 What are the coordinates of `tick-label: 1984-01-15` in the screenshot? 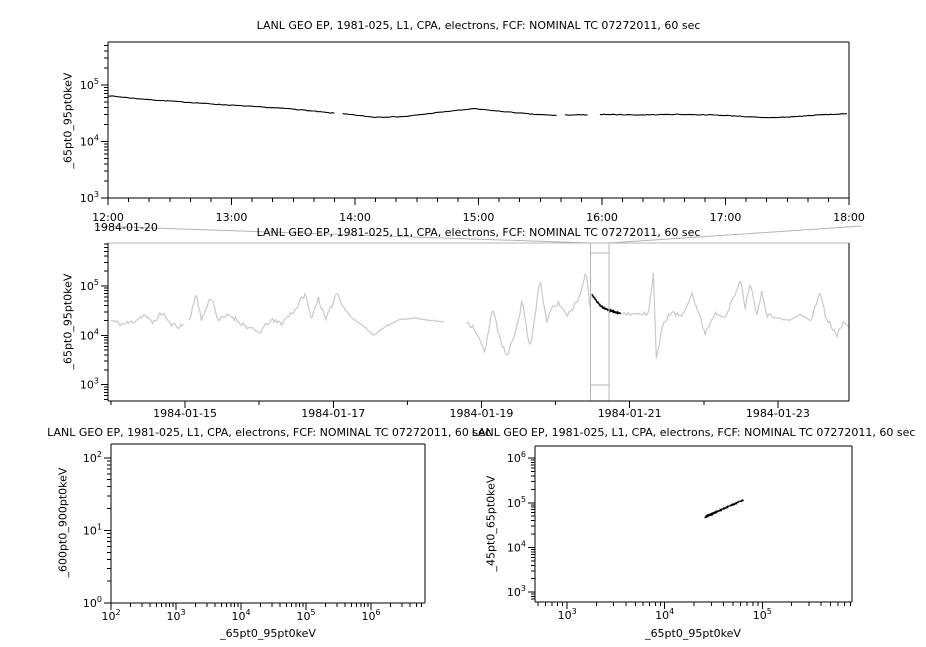 It's located at (185, 413).